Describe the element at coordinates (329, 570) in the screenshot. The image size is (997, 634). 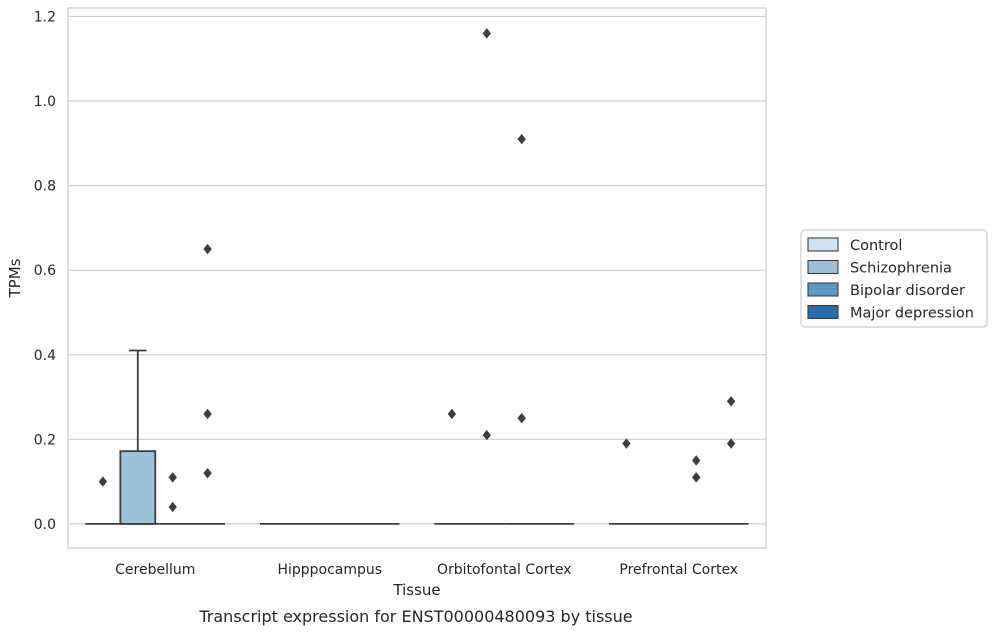
I see `x-tick-label: Hipppocampus` at that location.